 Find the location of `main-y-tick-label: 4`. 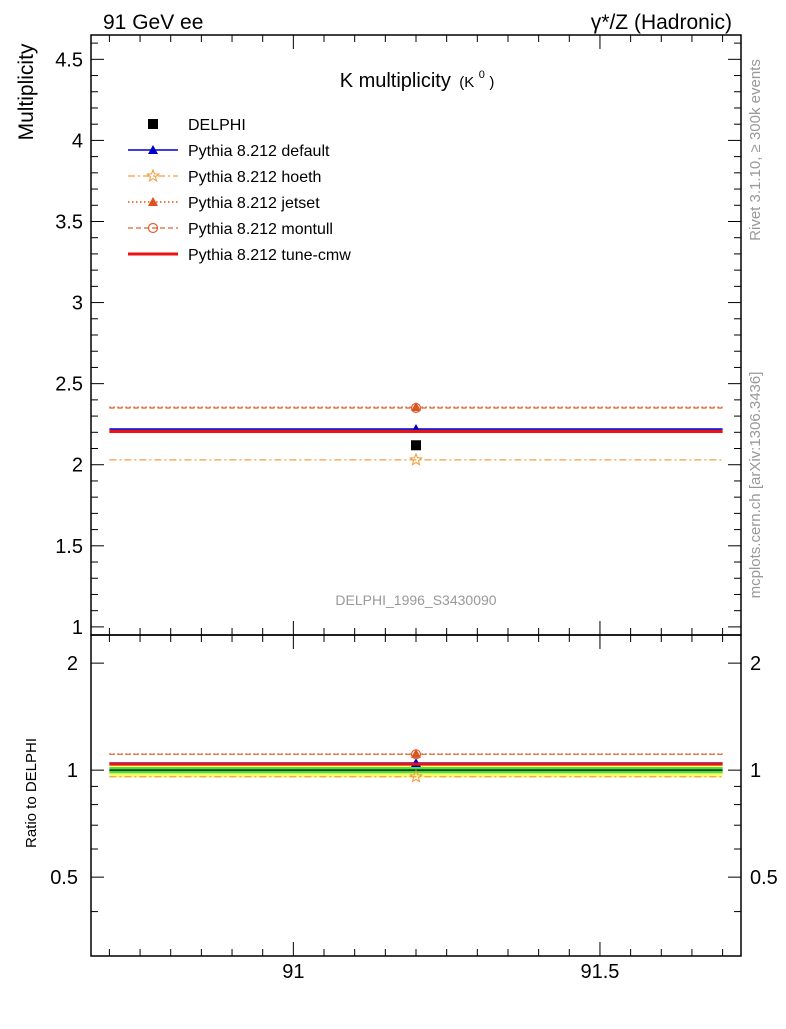

main-y-tick-label: 4 is located at coordinates (77, 141).